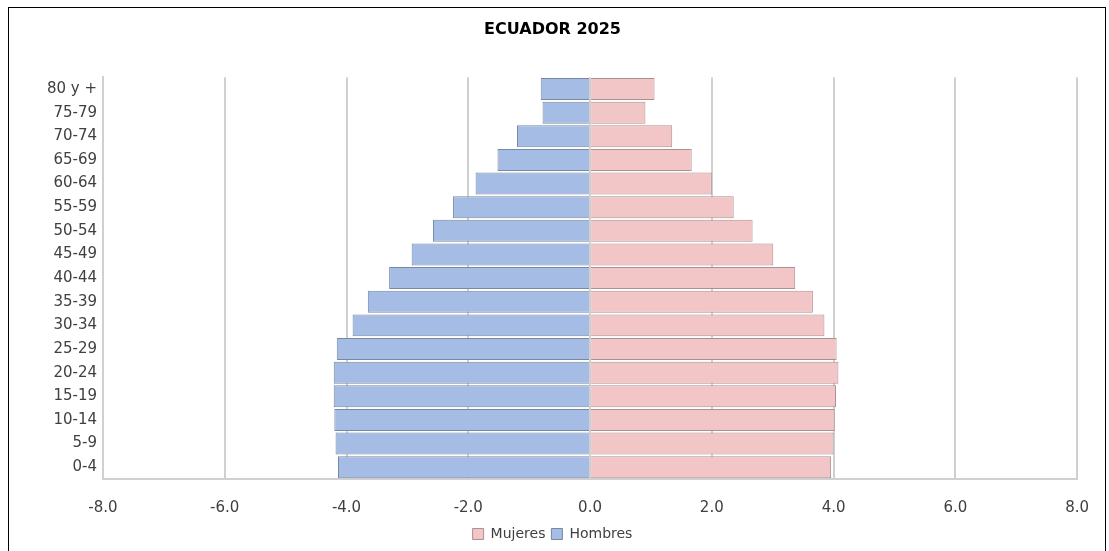  Describe the element at coordinates (75, 418) in the screenshot. I see `y-tick-label: 10-14` at that location.